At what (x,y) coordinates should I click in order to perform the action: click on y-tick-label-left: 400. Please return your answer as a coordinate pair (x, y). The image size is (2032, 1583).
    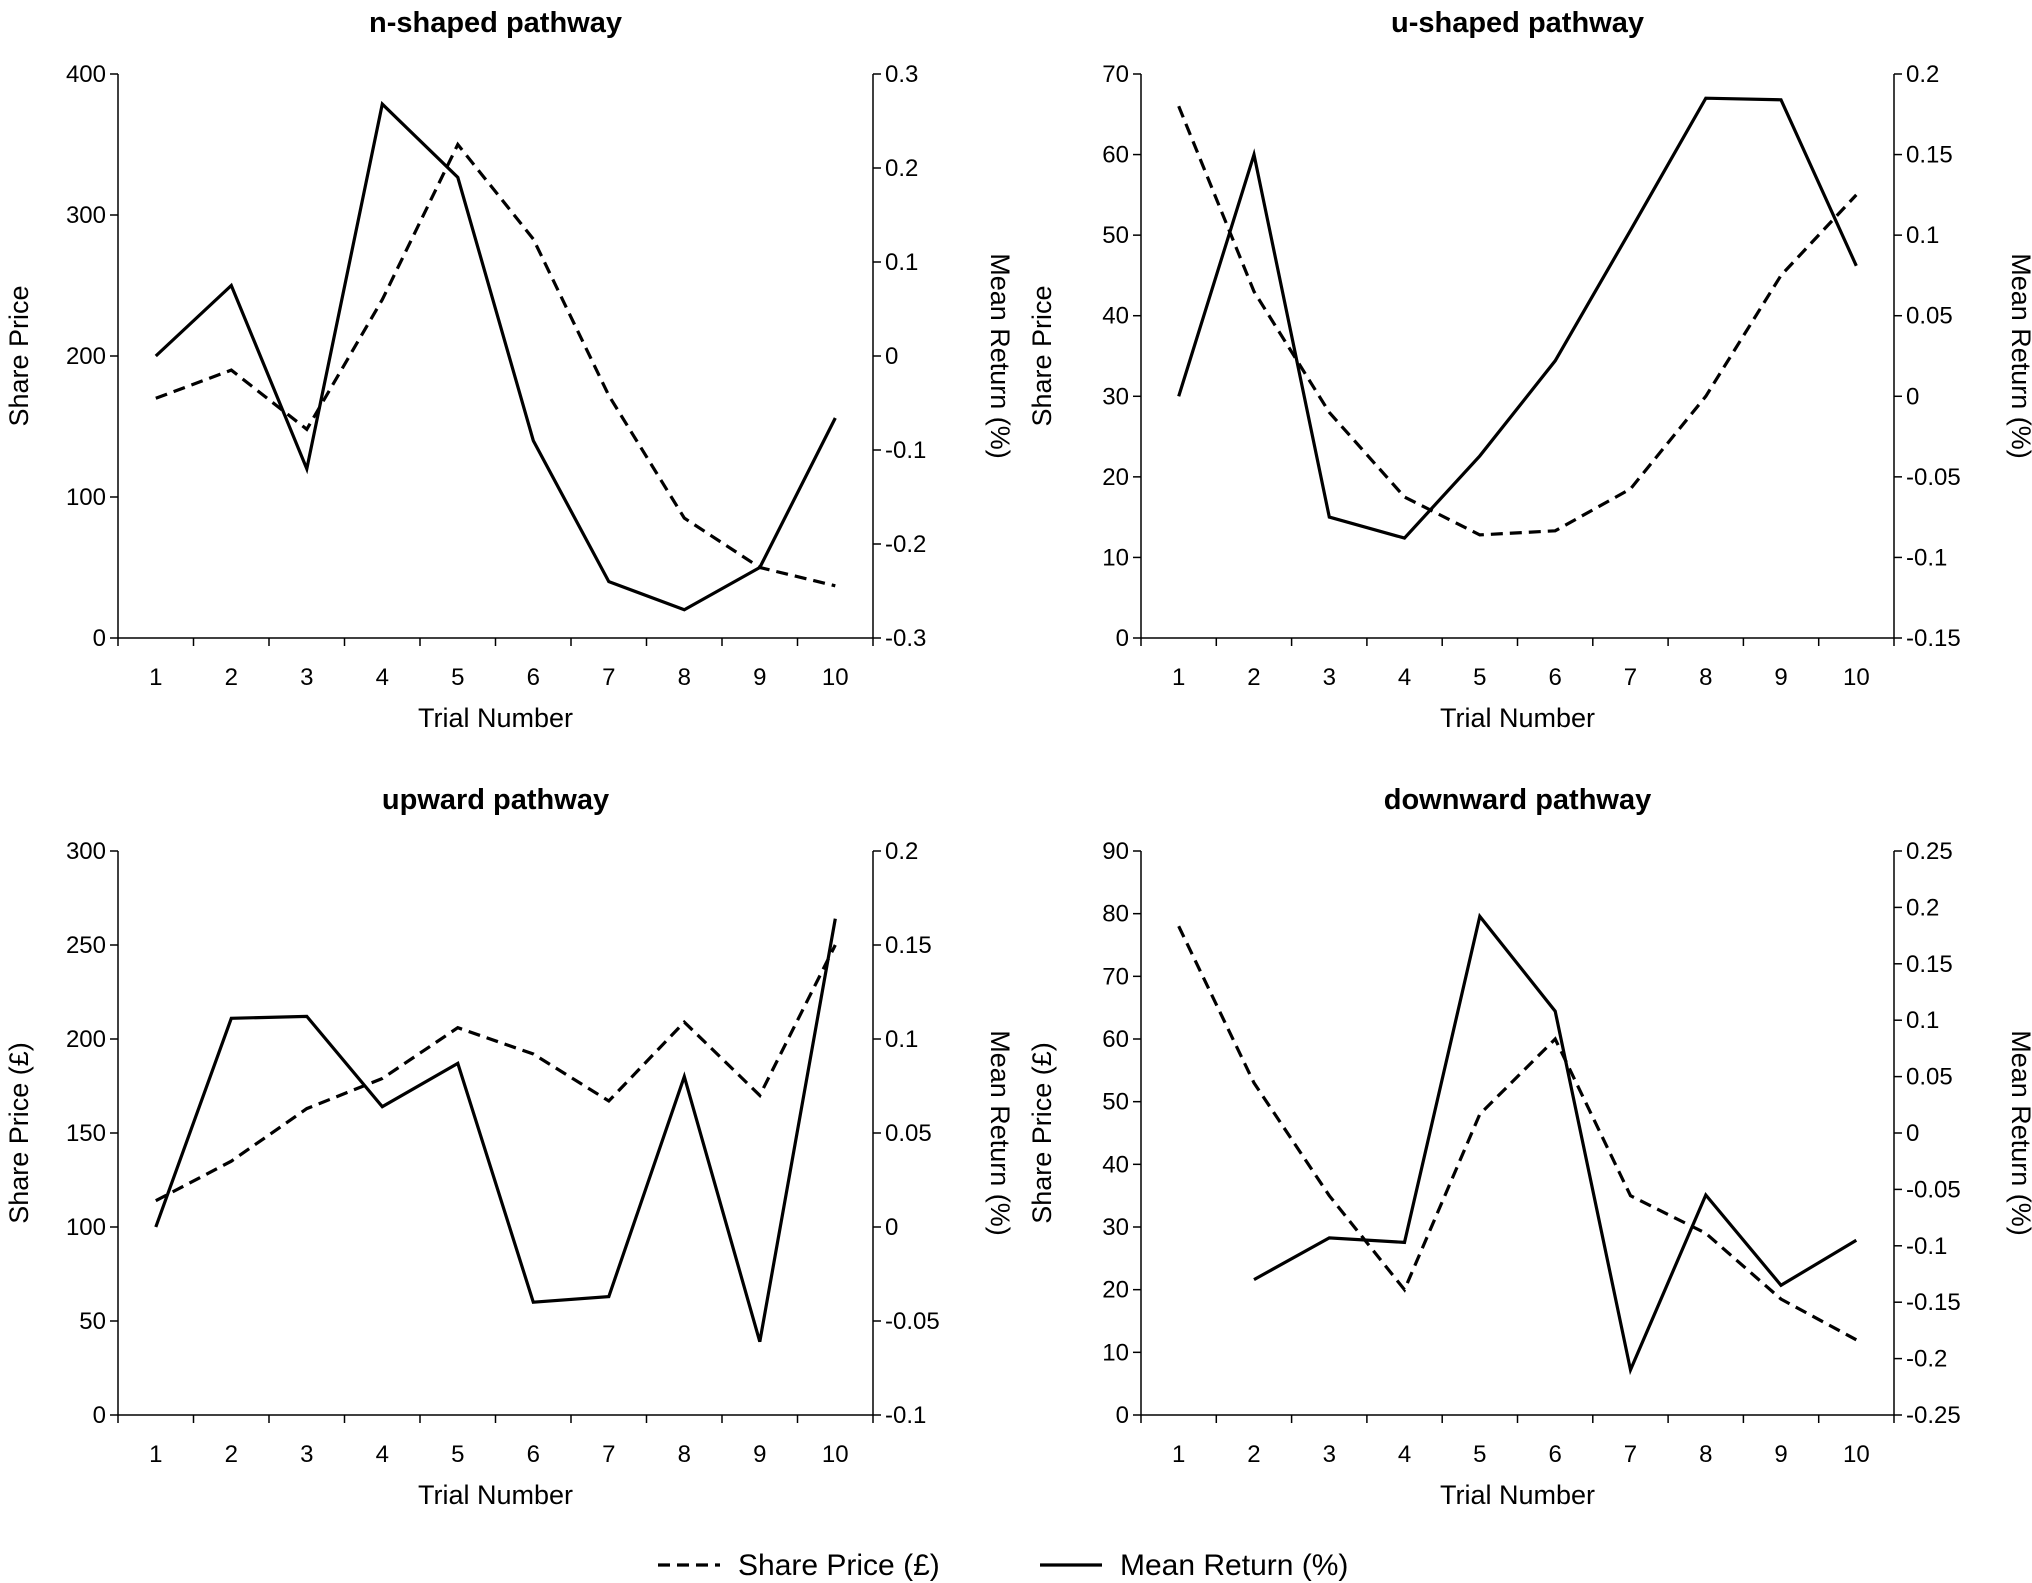
    Looking at the image, I should click on (86, 74).